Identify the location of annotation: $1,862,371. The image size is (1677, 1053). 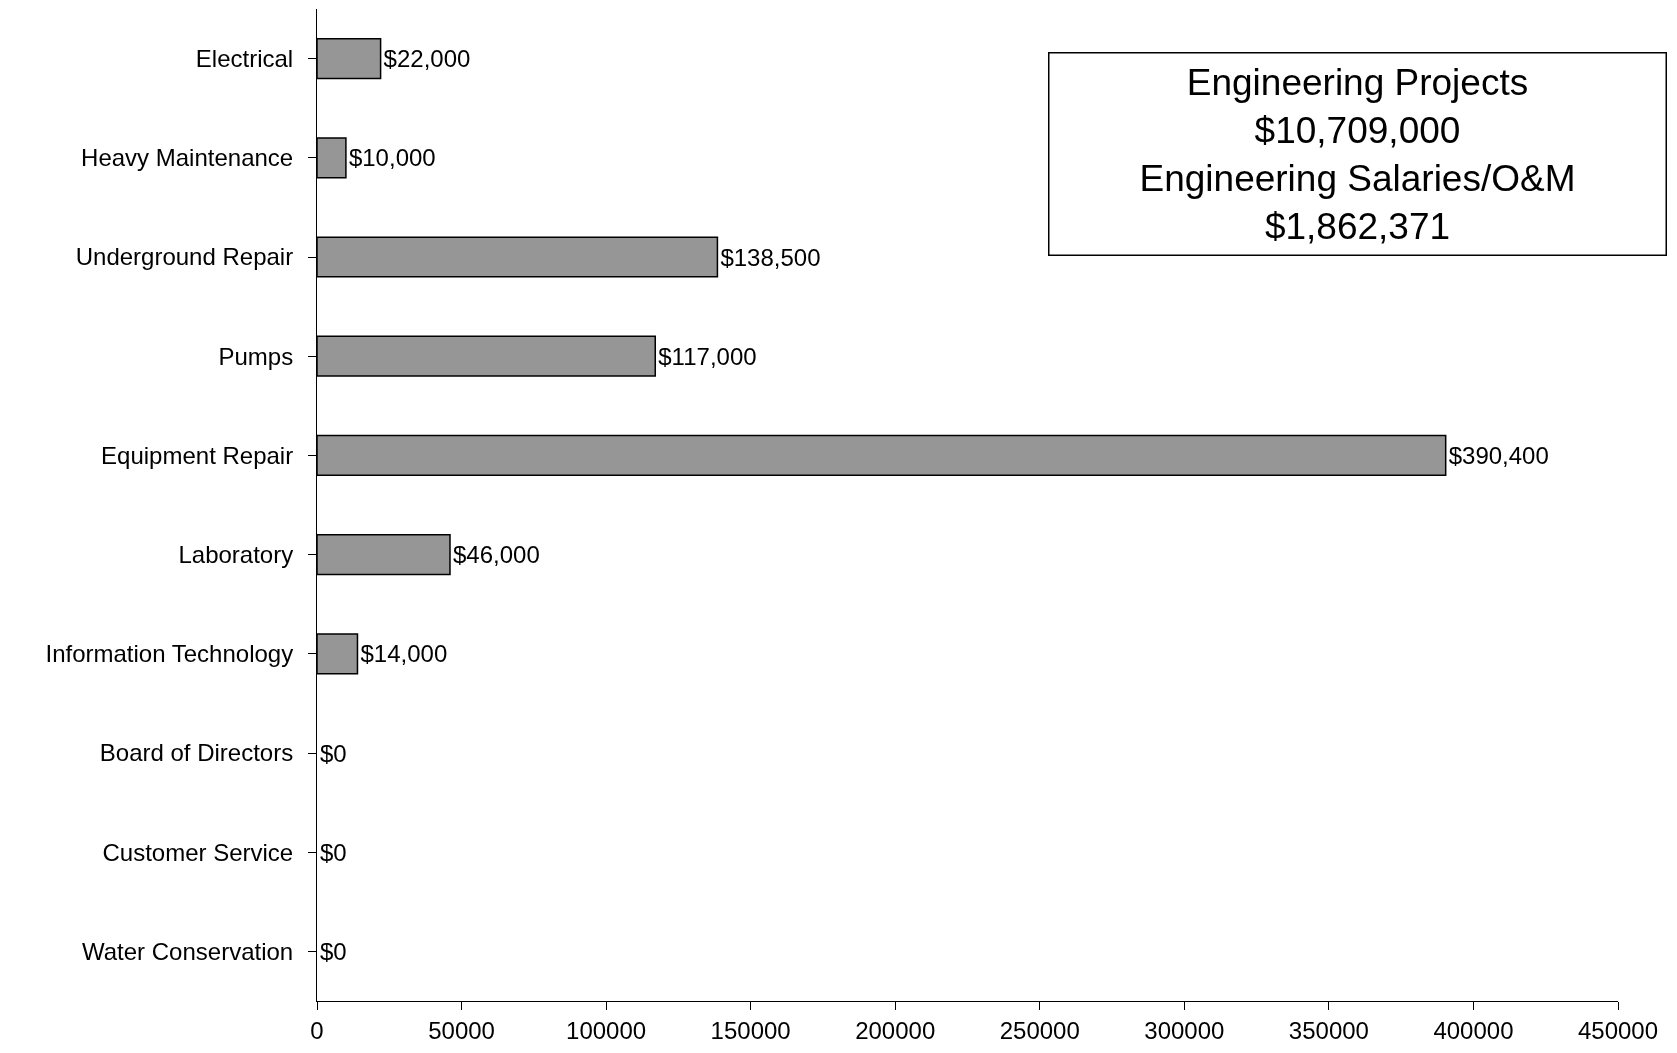
(1357, 226).